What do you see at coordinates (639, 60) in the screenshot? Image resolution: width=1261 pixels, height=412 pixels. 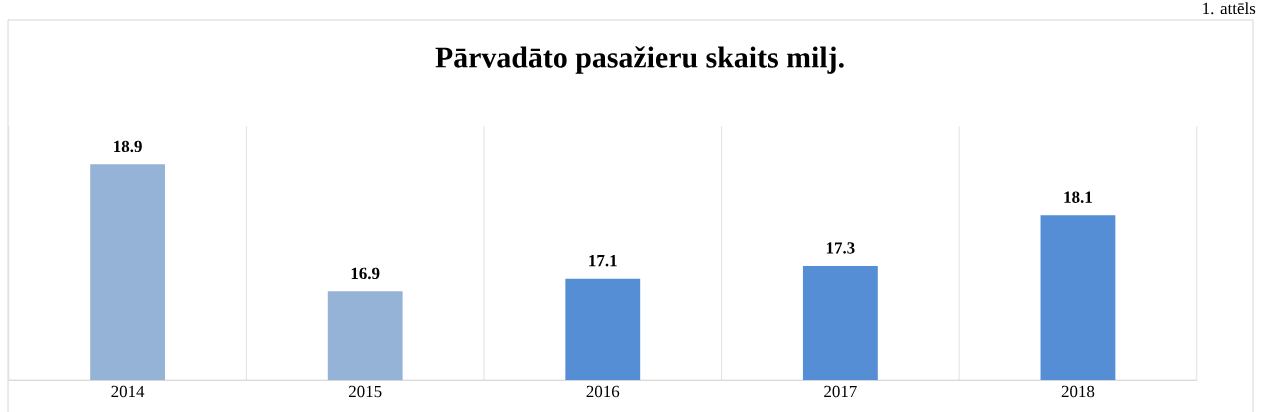 I see `chart-title: Pārvadāto pasažieru skaits milj.` at bounding box center [639, 60].